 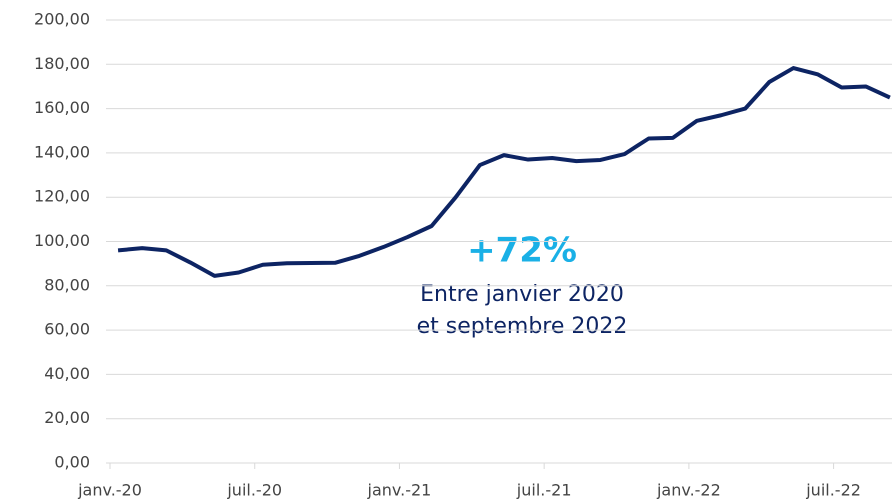 I want to click on y-tick-label: 140,00, so click(x=62, y=151).